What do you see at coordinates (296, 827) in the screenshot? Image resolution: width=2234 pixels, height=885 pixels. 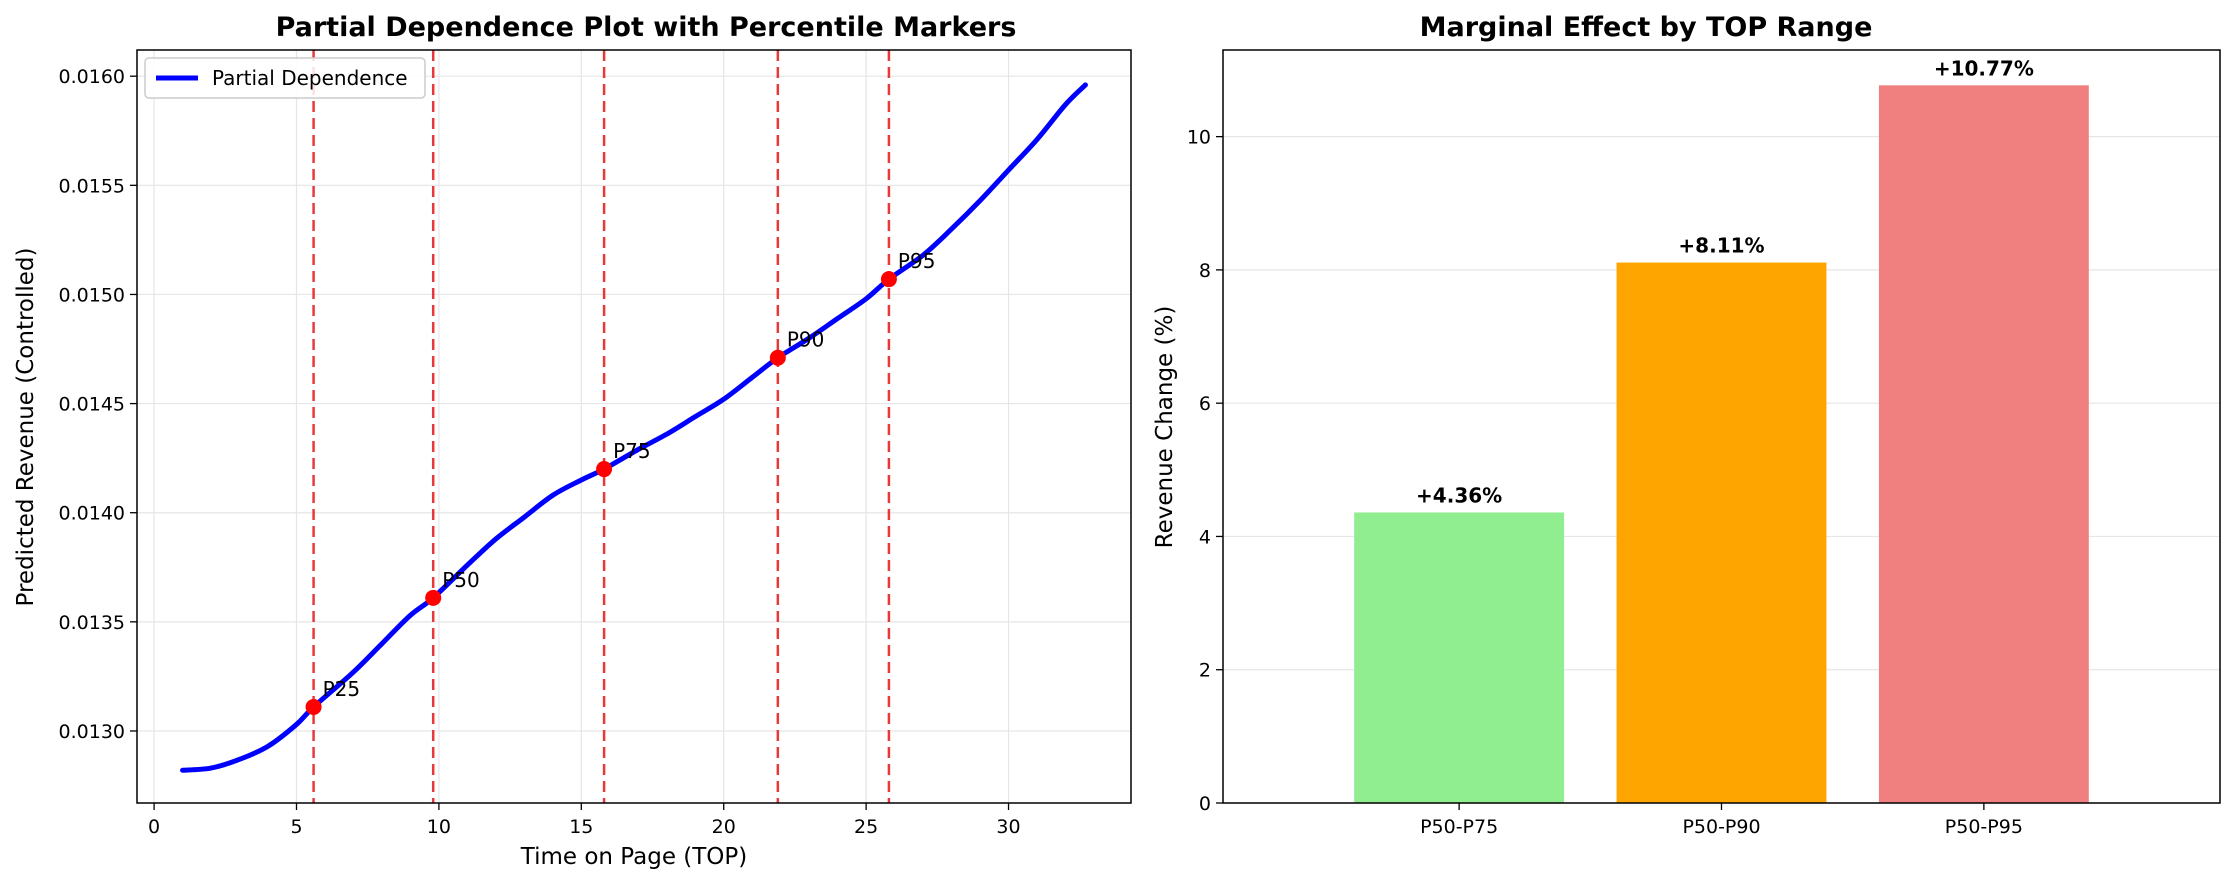 I see `x-tick-label: 5` at bounding box center [296, 827].